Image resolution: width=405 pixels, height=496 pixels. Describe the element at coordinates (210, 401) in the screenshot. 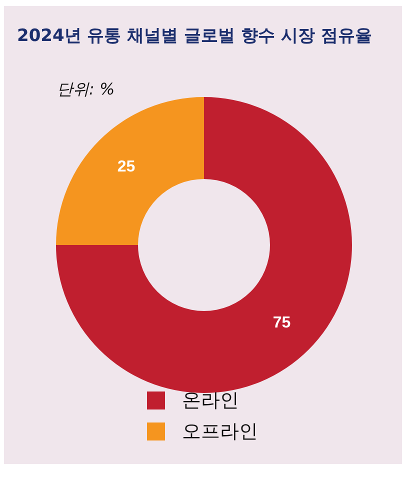

I see `legend-label: 온라인` at that location.